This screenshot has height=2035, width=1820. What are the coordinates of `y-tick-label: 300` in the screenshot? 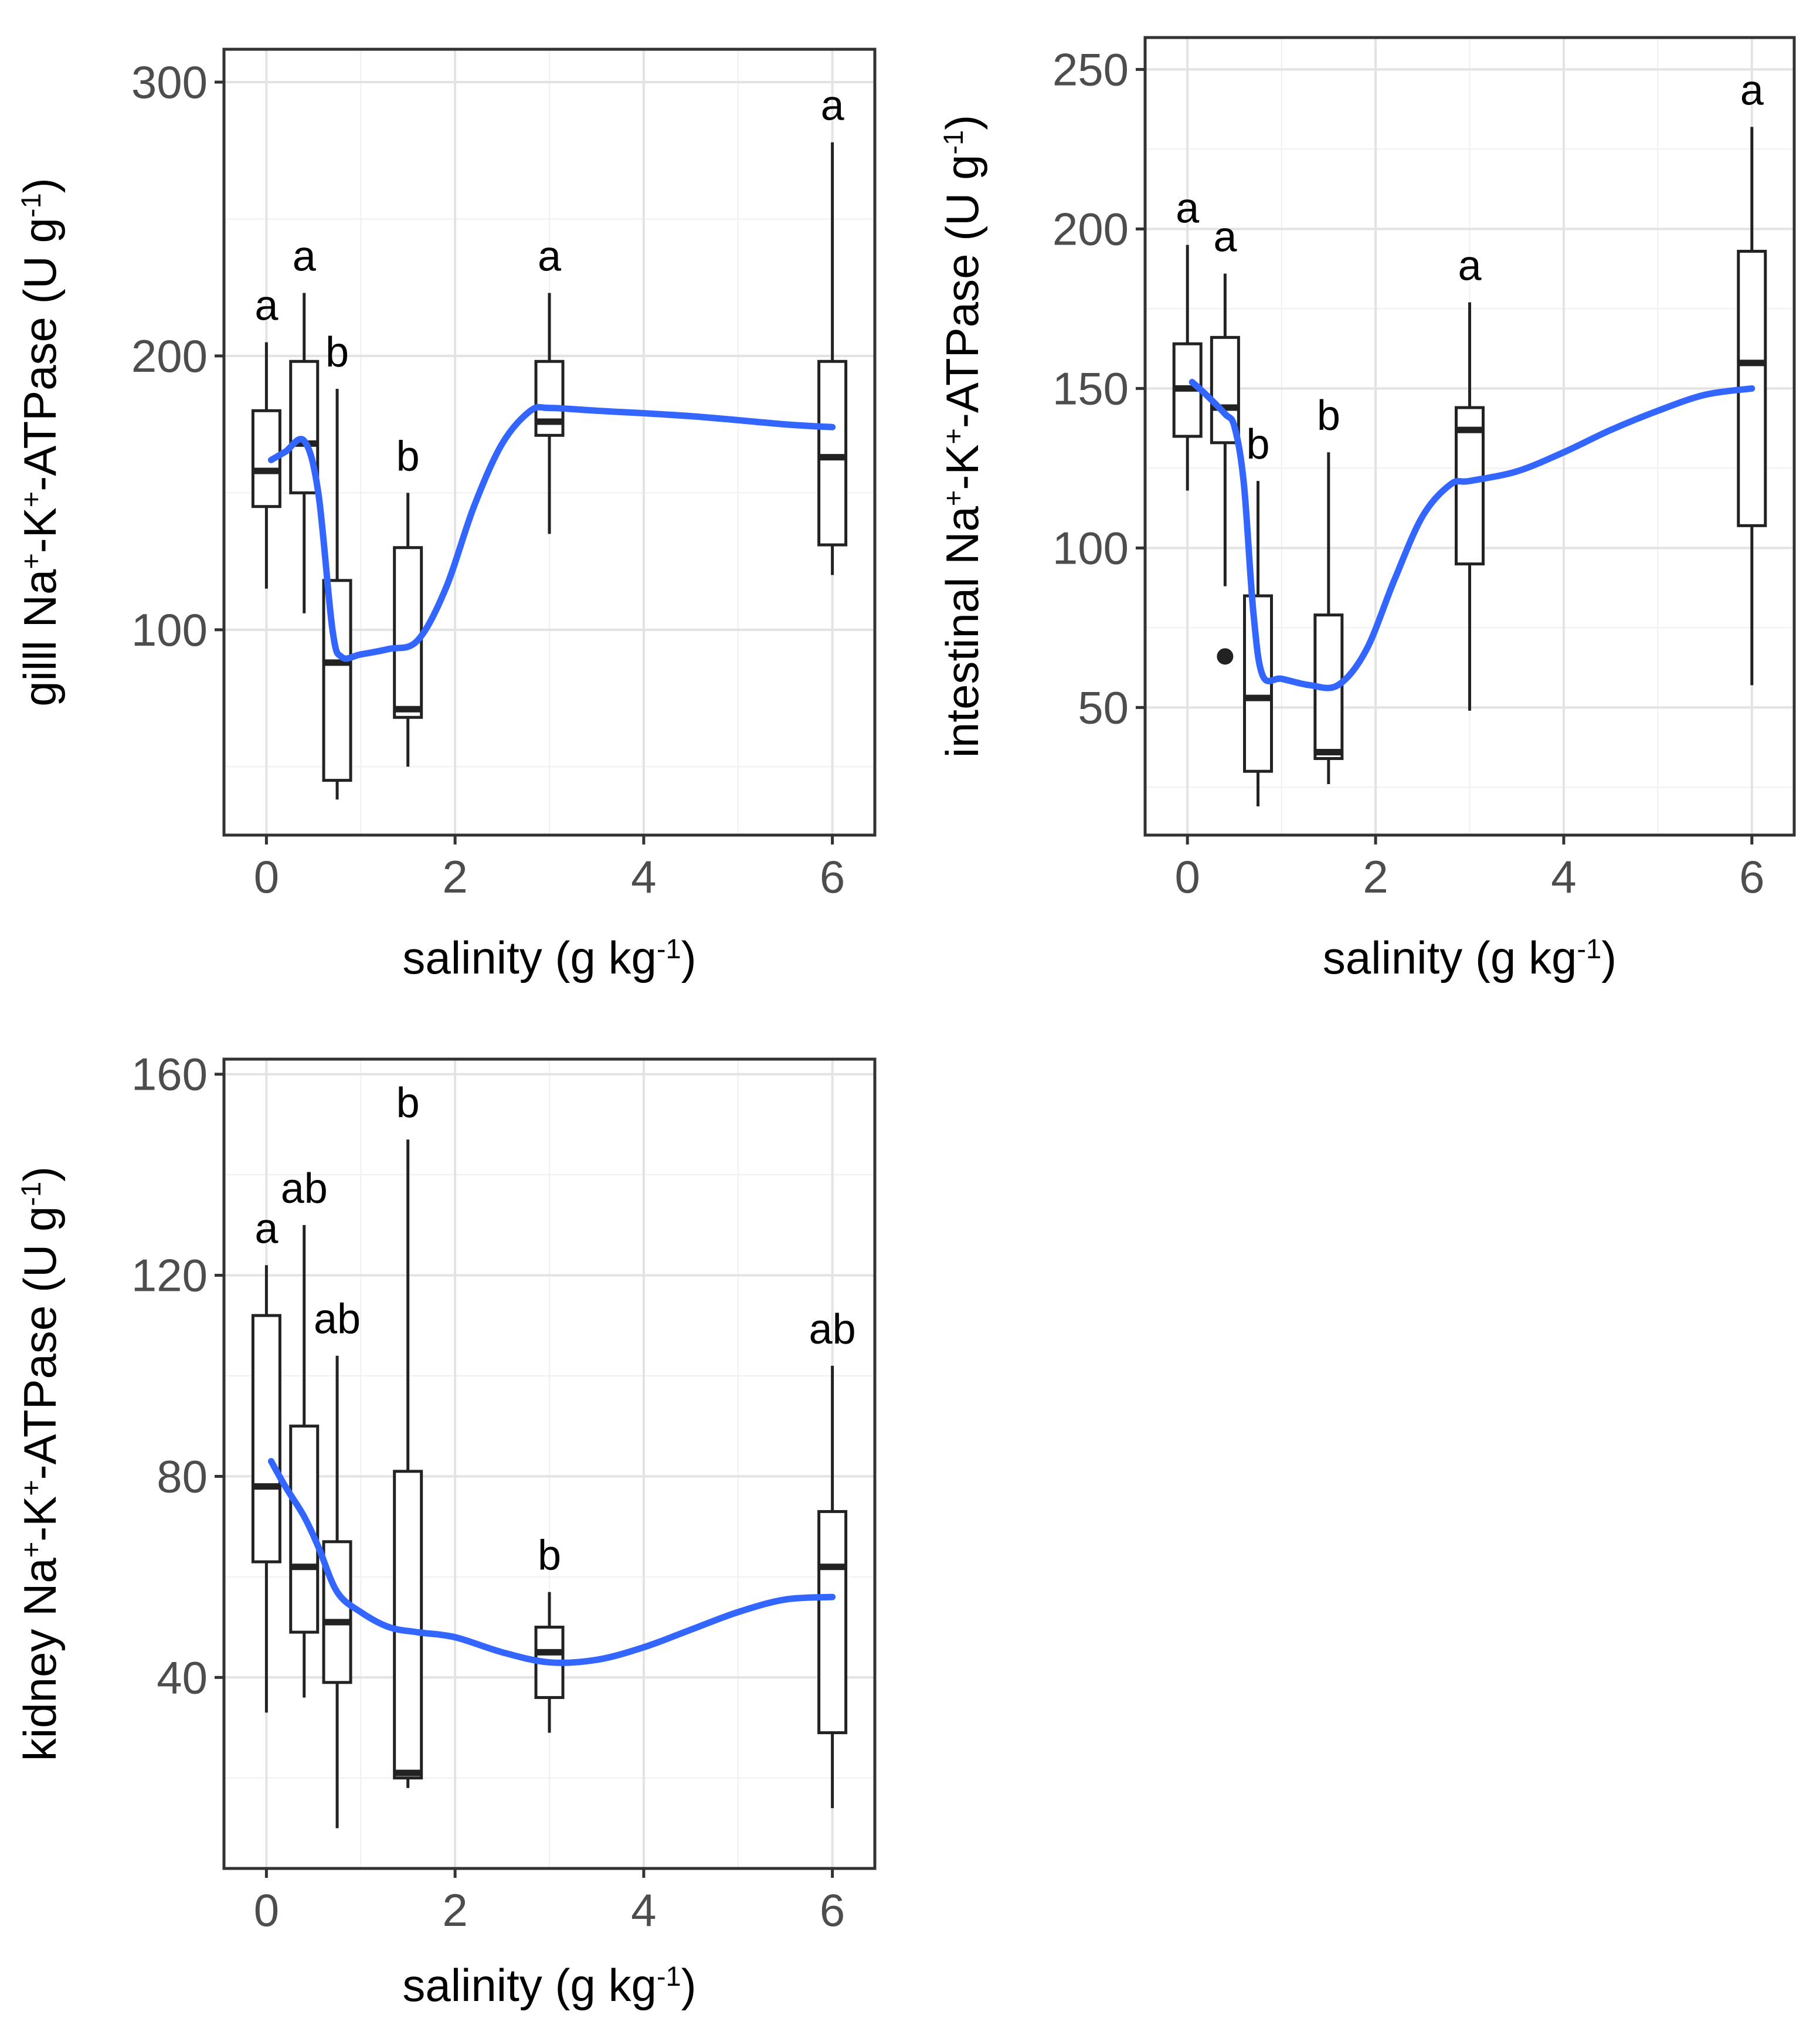 It's located at (169, 82).